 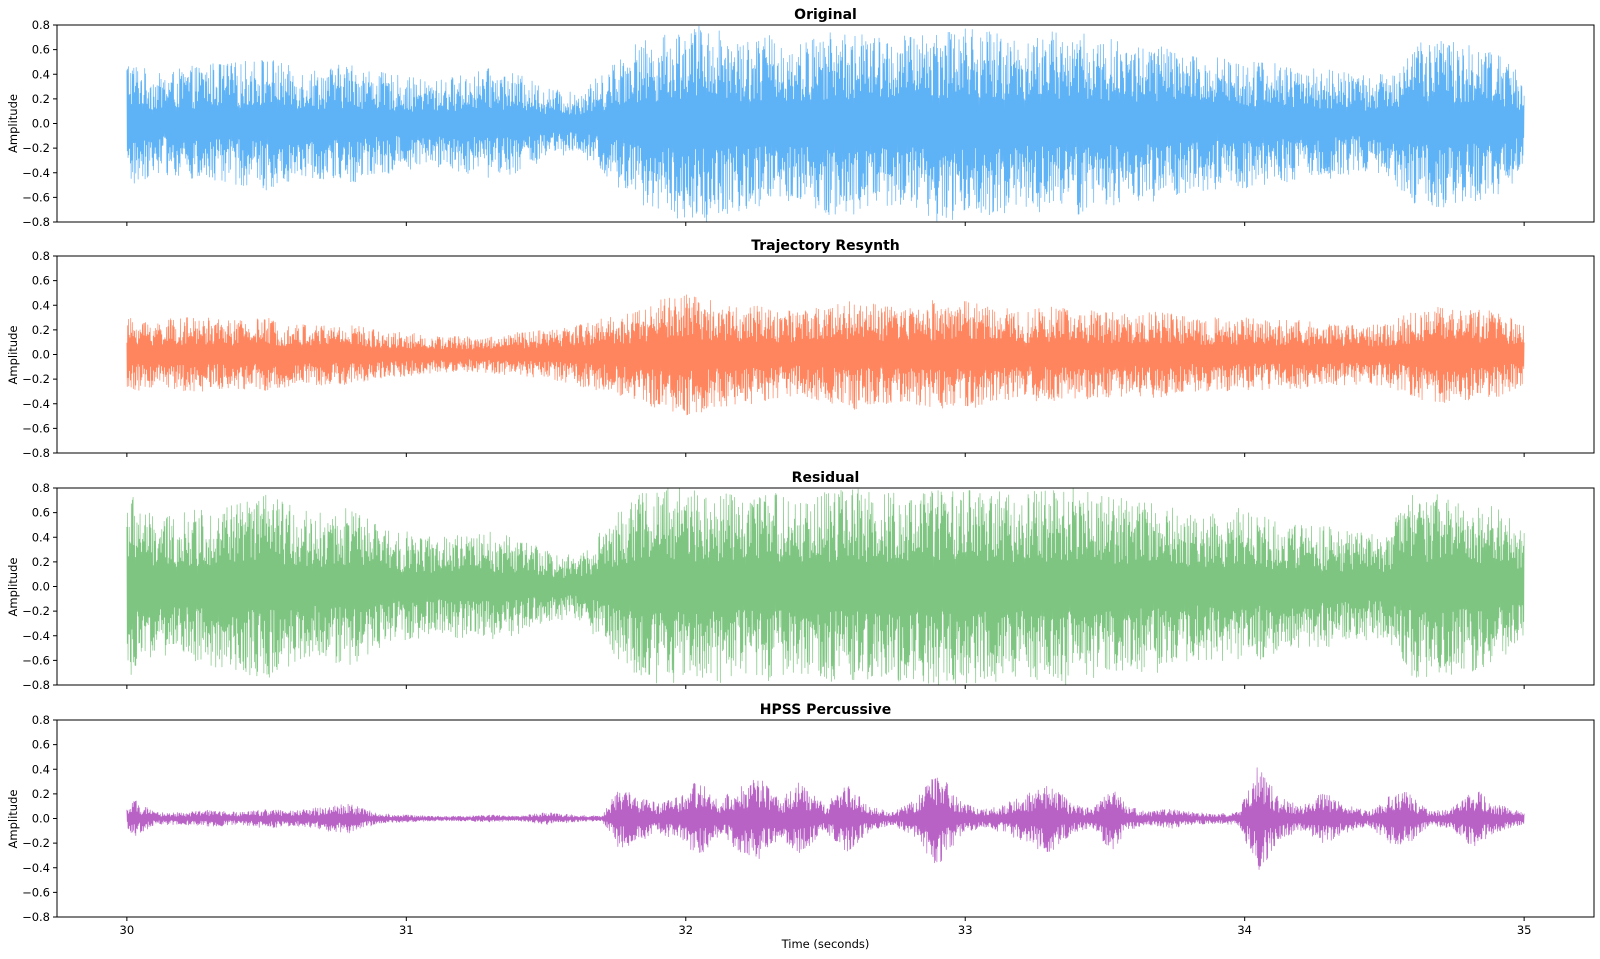 I want to click on panel-title: Residual, so click(x=826, y=478).